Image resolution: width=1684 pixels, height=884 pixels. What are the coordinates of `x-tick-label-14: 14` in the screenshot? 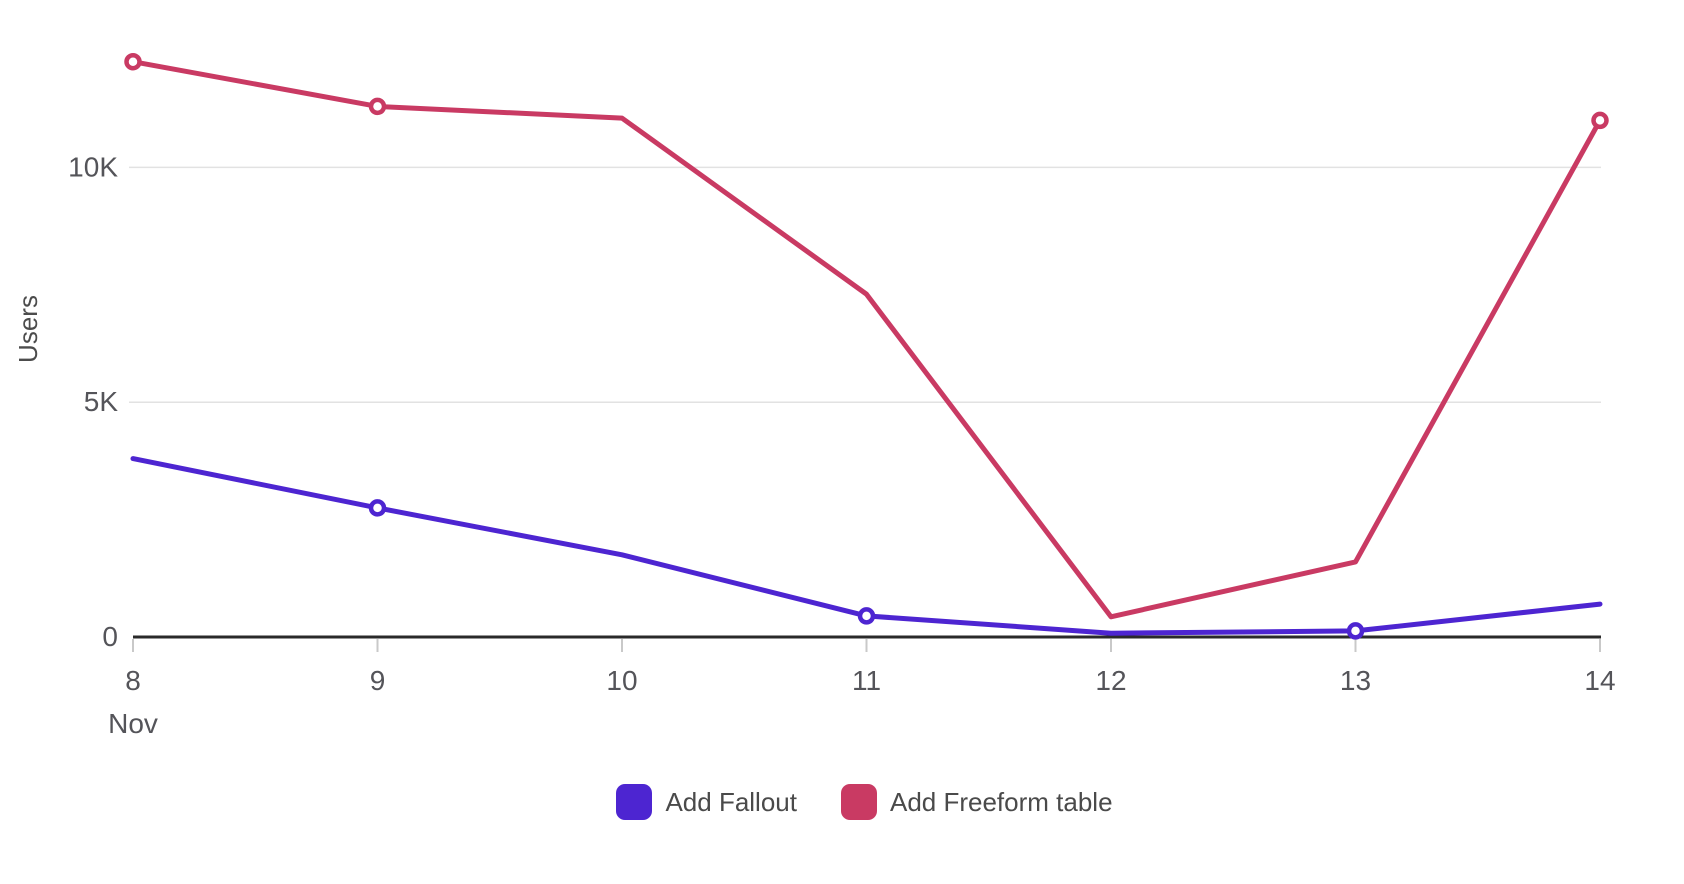 It's located at (1599, 680).